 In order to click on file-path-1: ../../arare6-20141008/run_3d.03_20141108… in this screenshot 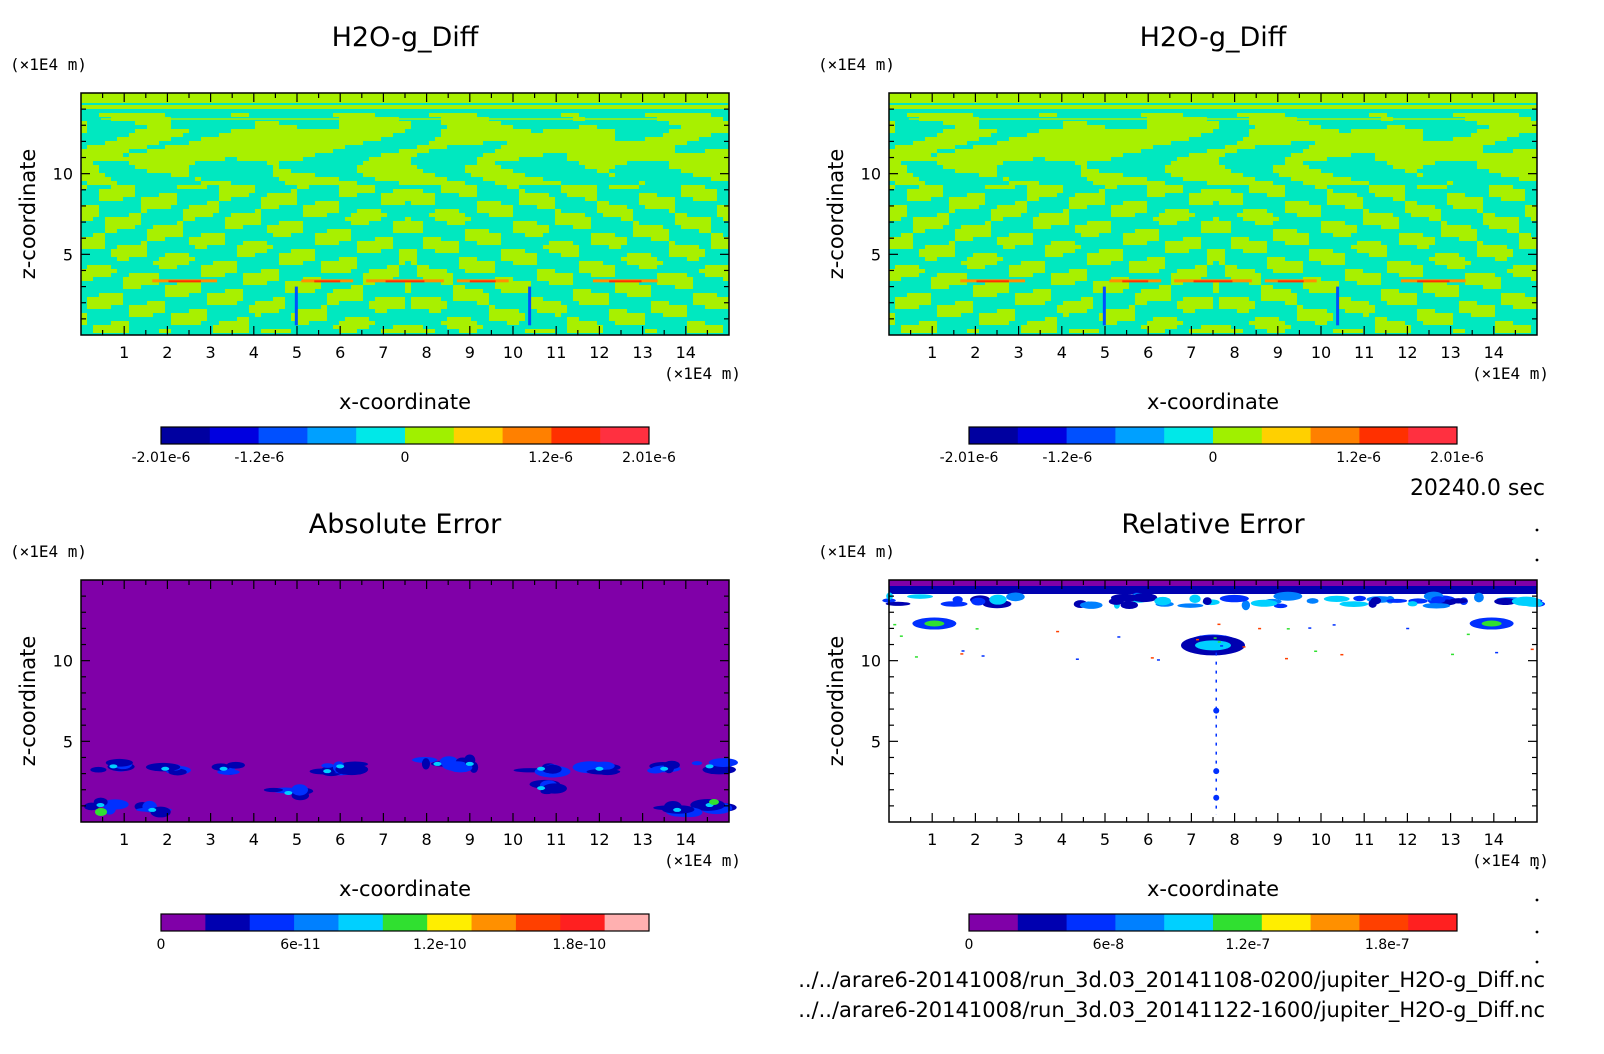, I will do `click(1171, 980)`.